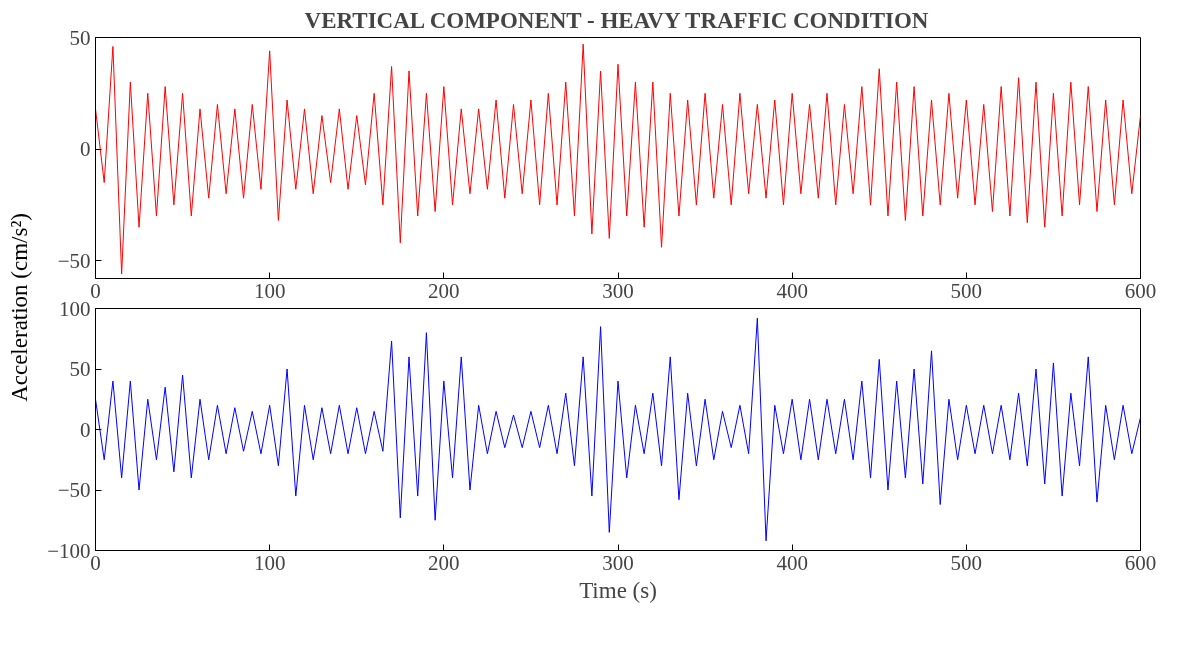 The image size is (1190, 659). I want to click on x-axis-title: Time (s), so click(618, 590).